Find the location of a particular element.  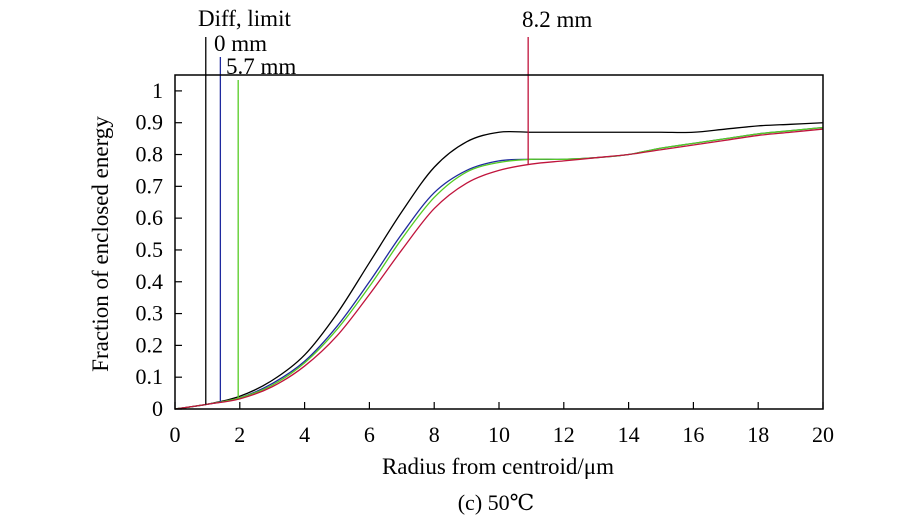

y-tick-label: 0.1 is located at coordinates (150, 376).